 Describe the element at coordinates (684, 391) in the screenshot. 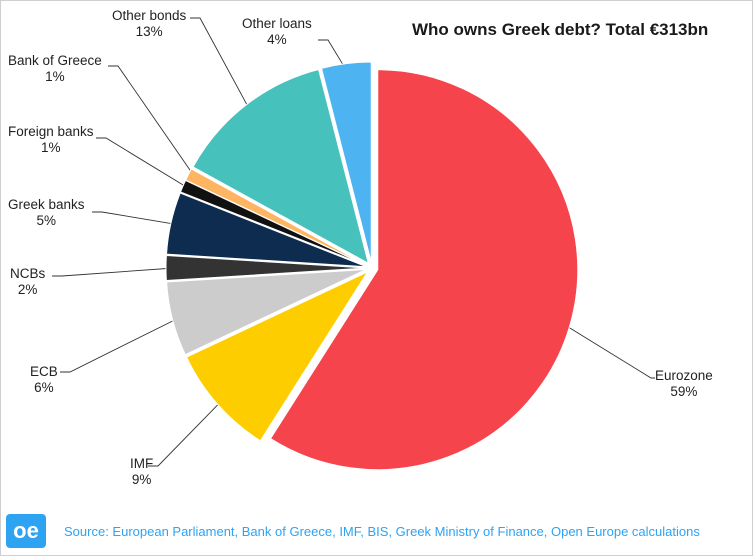

I see `slice-value: 59%` at that location.